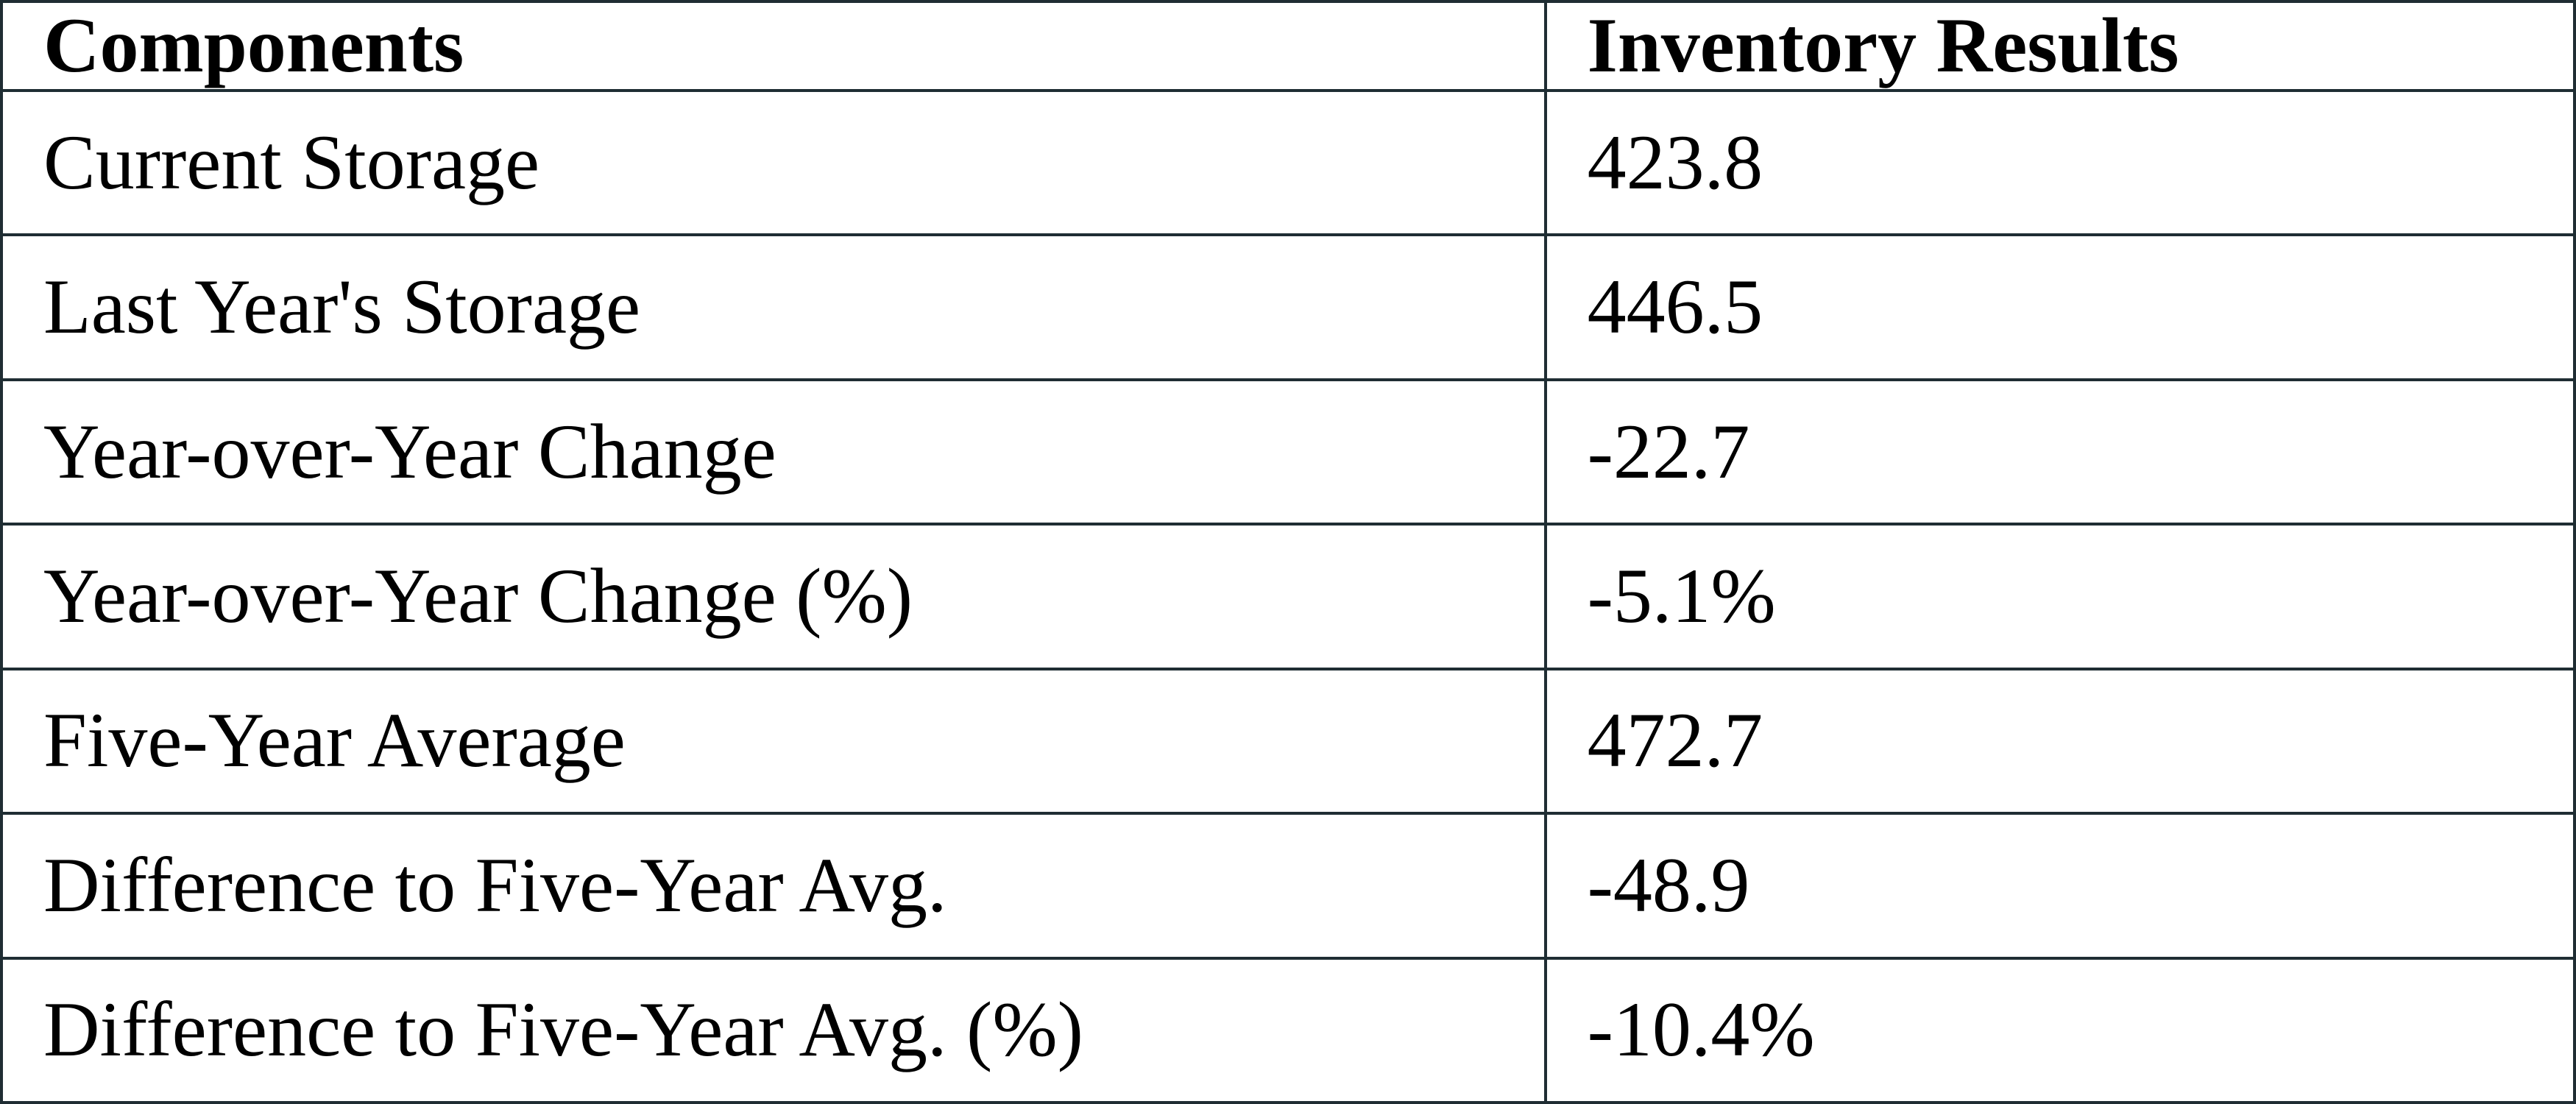  I want to click on value-cell: -10.4%, so click(2059, 1030).